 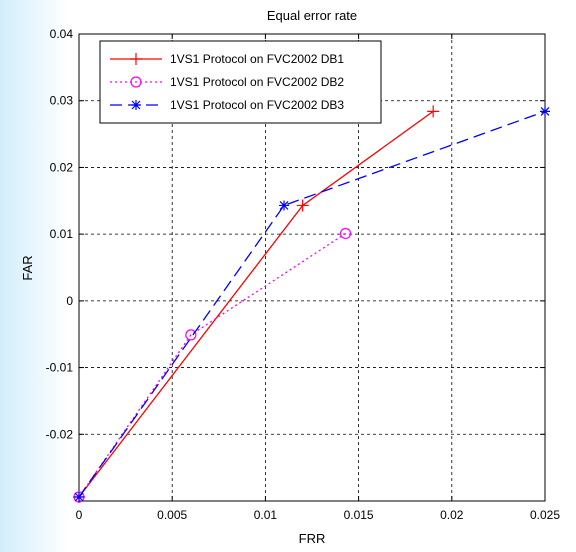 I want to click on chart-title: Equal error rate, so click(x=312, y=15).